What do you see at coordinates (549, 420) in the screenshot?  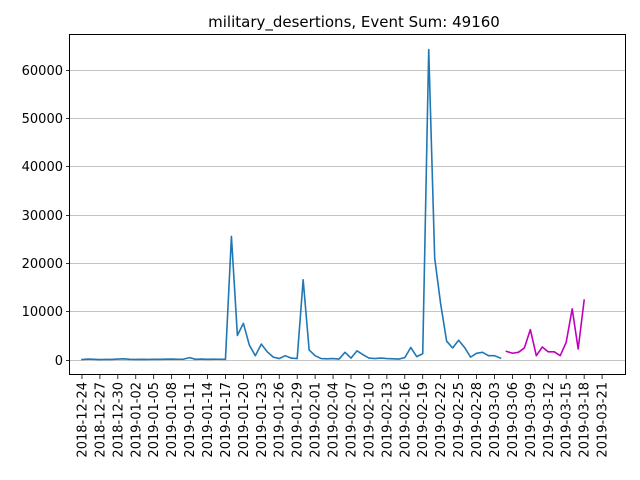 I see `x-tick-label: 2019-03-12` at bounding box center [549, 420].